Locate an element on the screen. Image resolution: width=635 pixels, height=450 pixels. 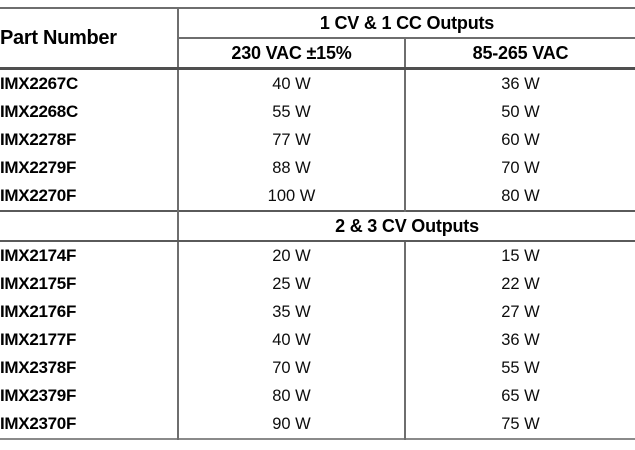
power-85vac-cell: 80 W is located at coordinates (519, 196).